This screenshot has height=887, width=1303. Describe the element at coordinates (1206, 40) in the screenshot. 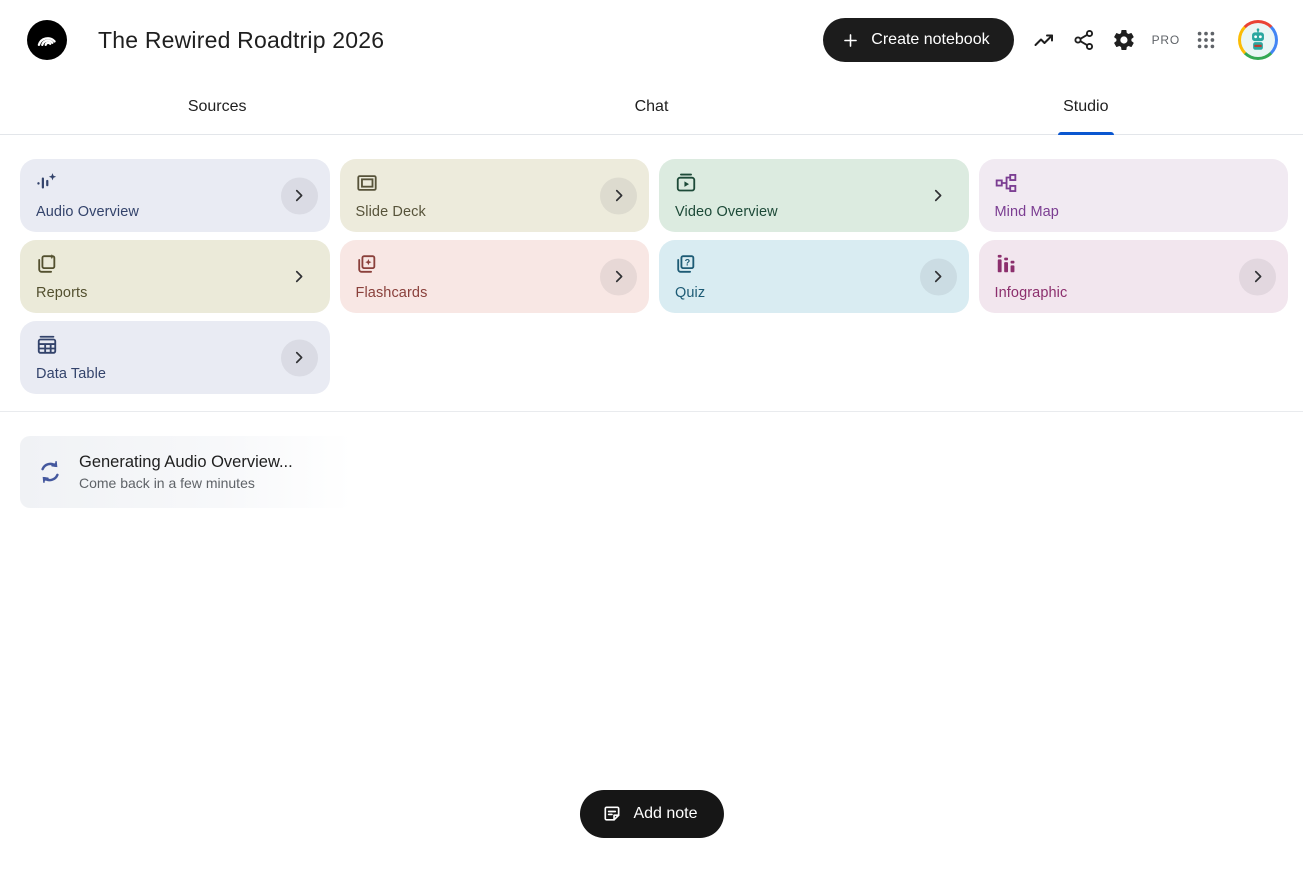

I see `apps-grid-icon` at that location.